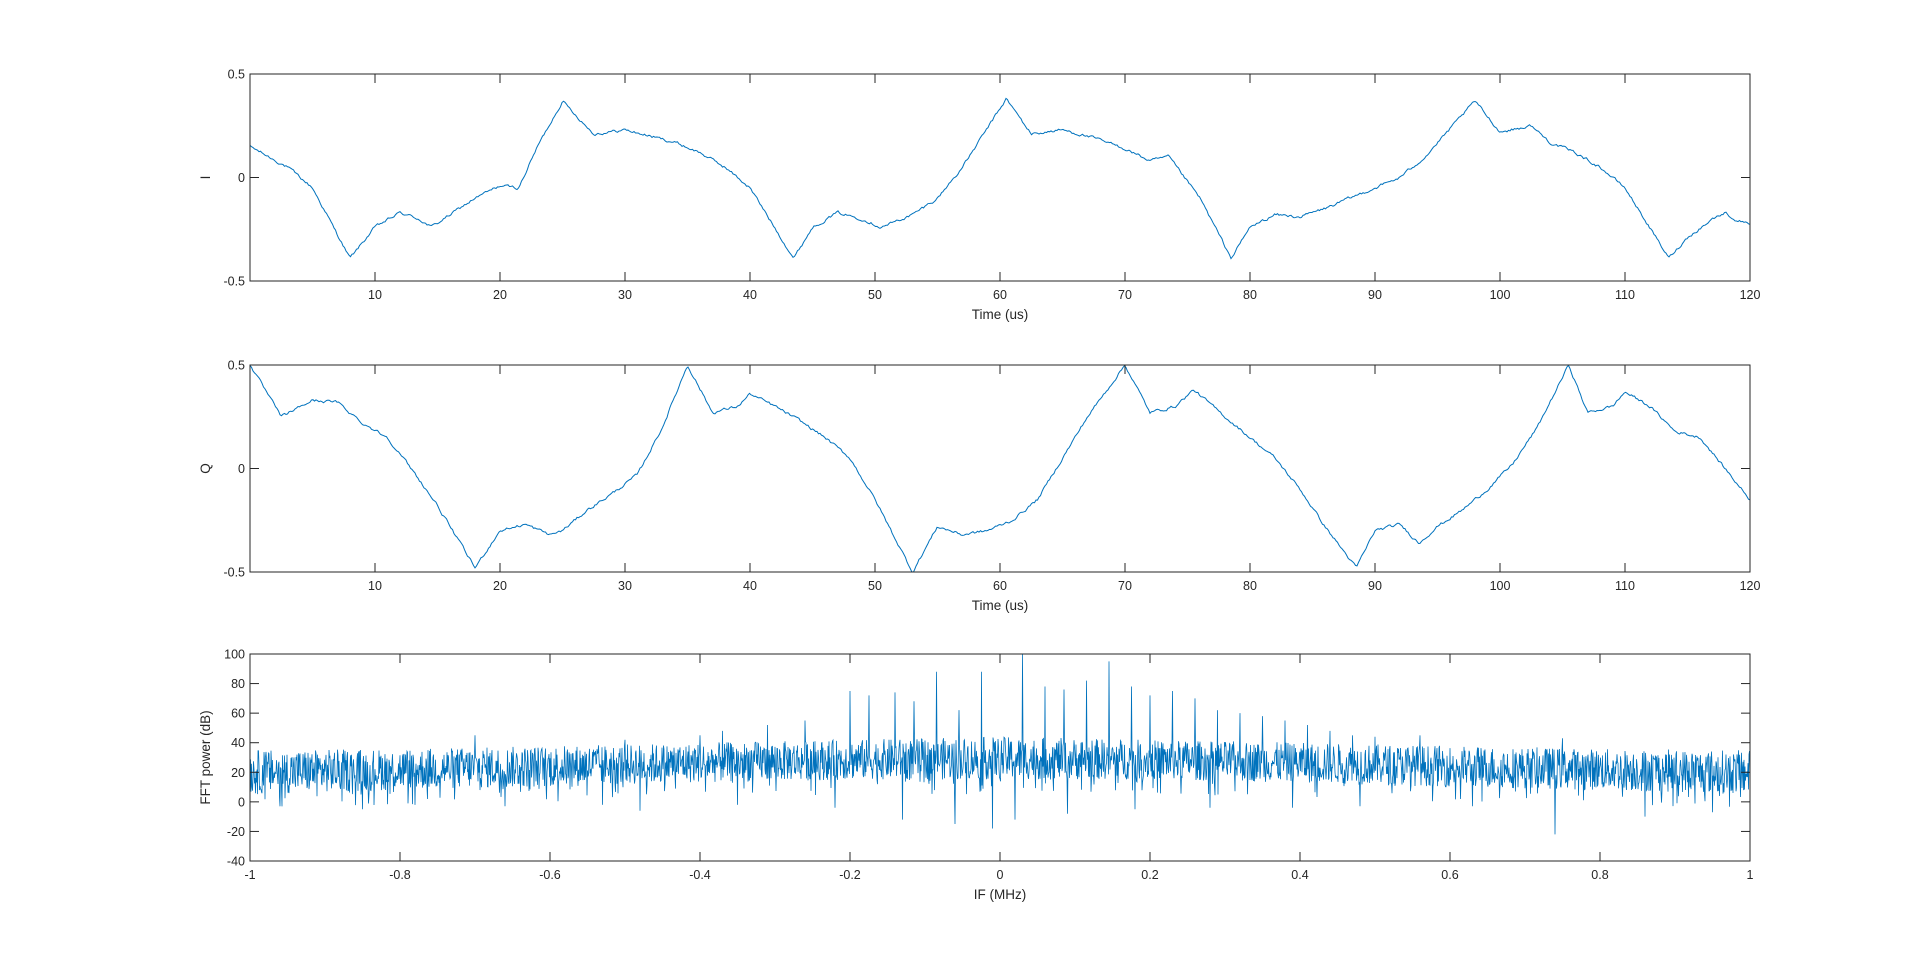  What do you see at coordinates (1250, 295) in the screenshot?
I see `i-plot-xtick-label: 80` at bounding box center [1250, 295].